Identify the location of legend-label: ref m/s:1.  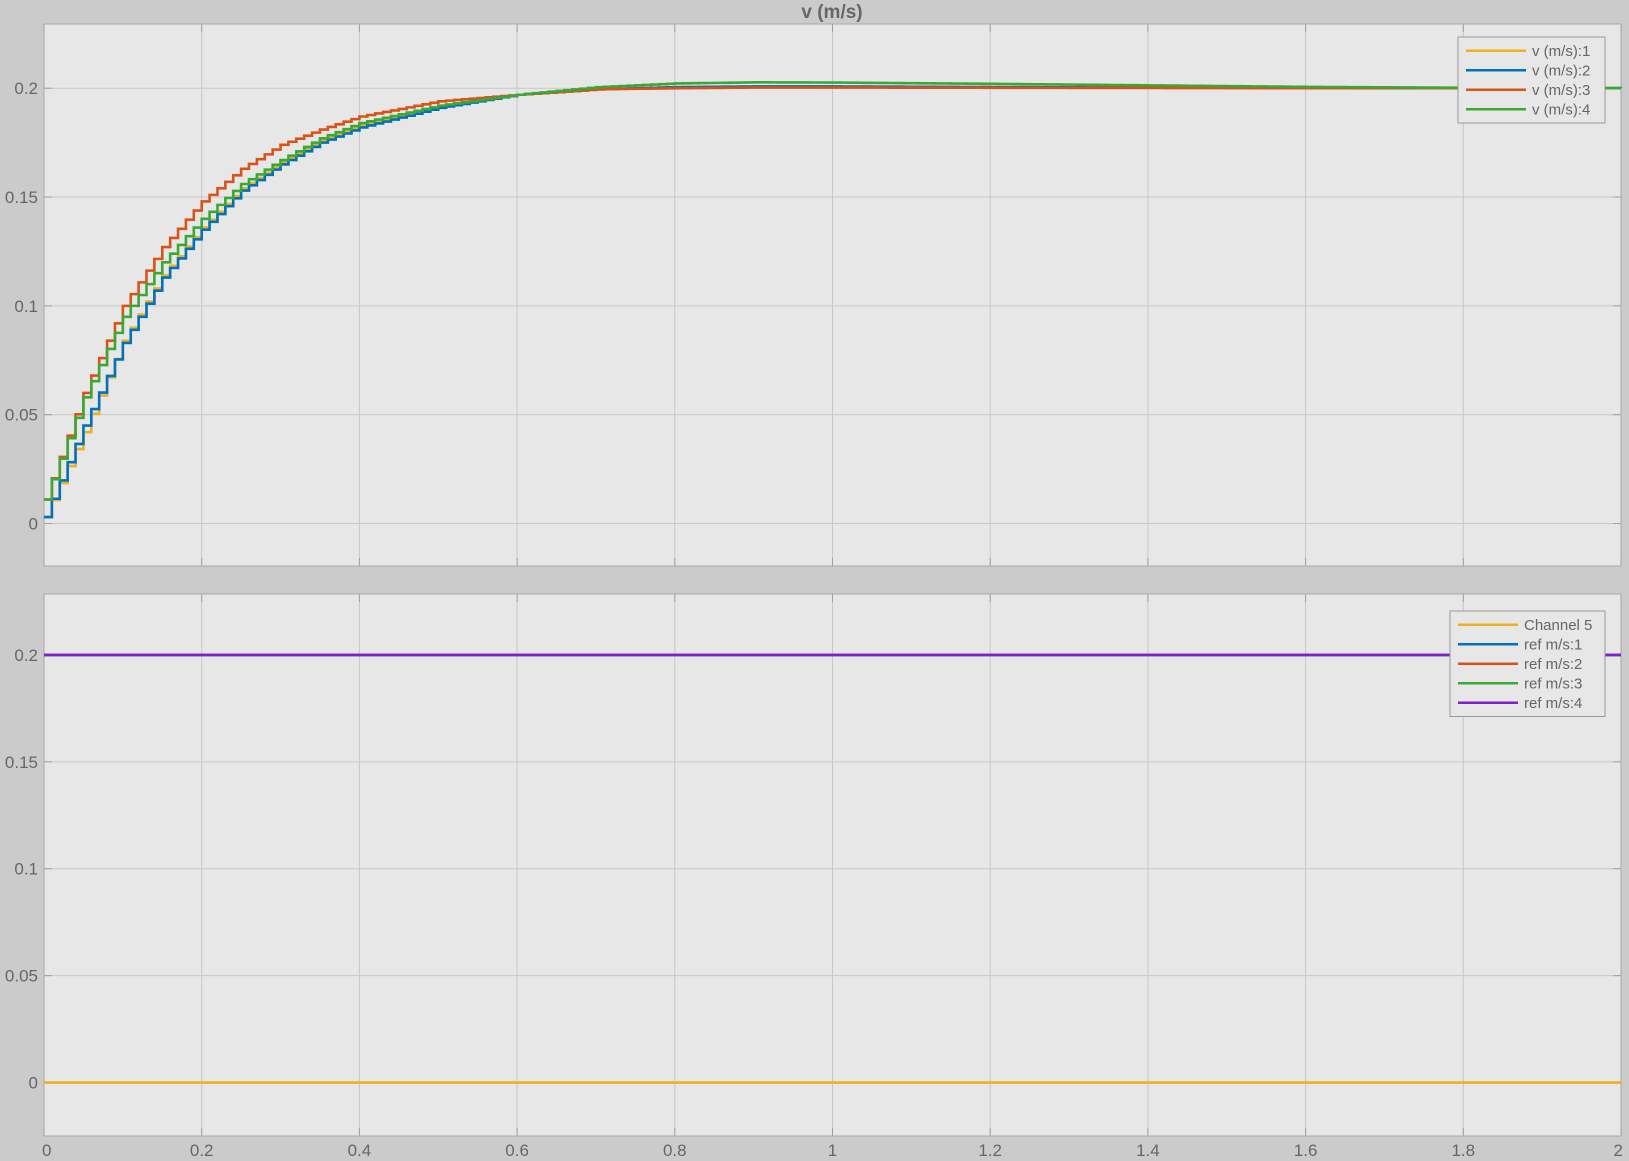
(1553, 644).